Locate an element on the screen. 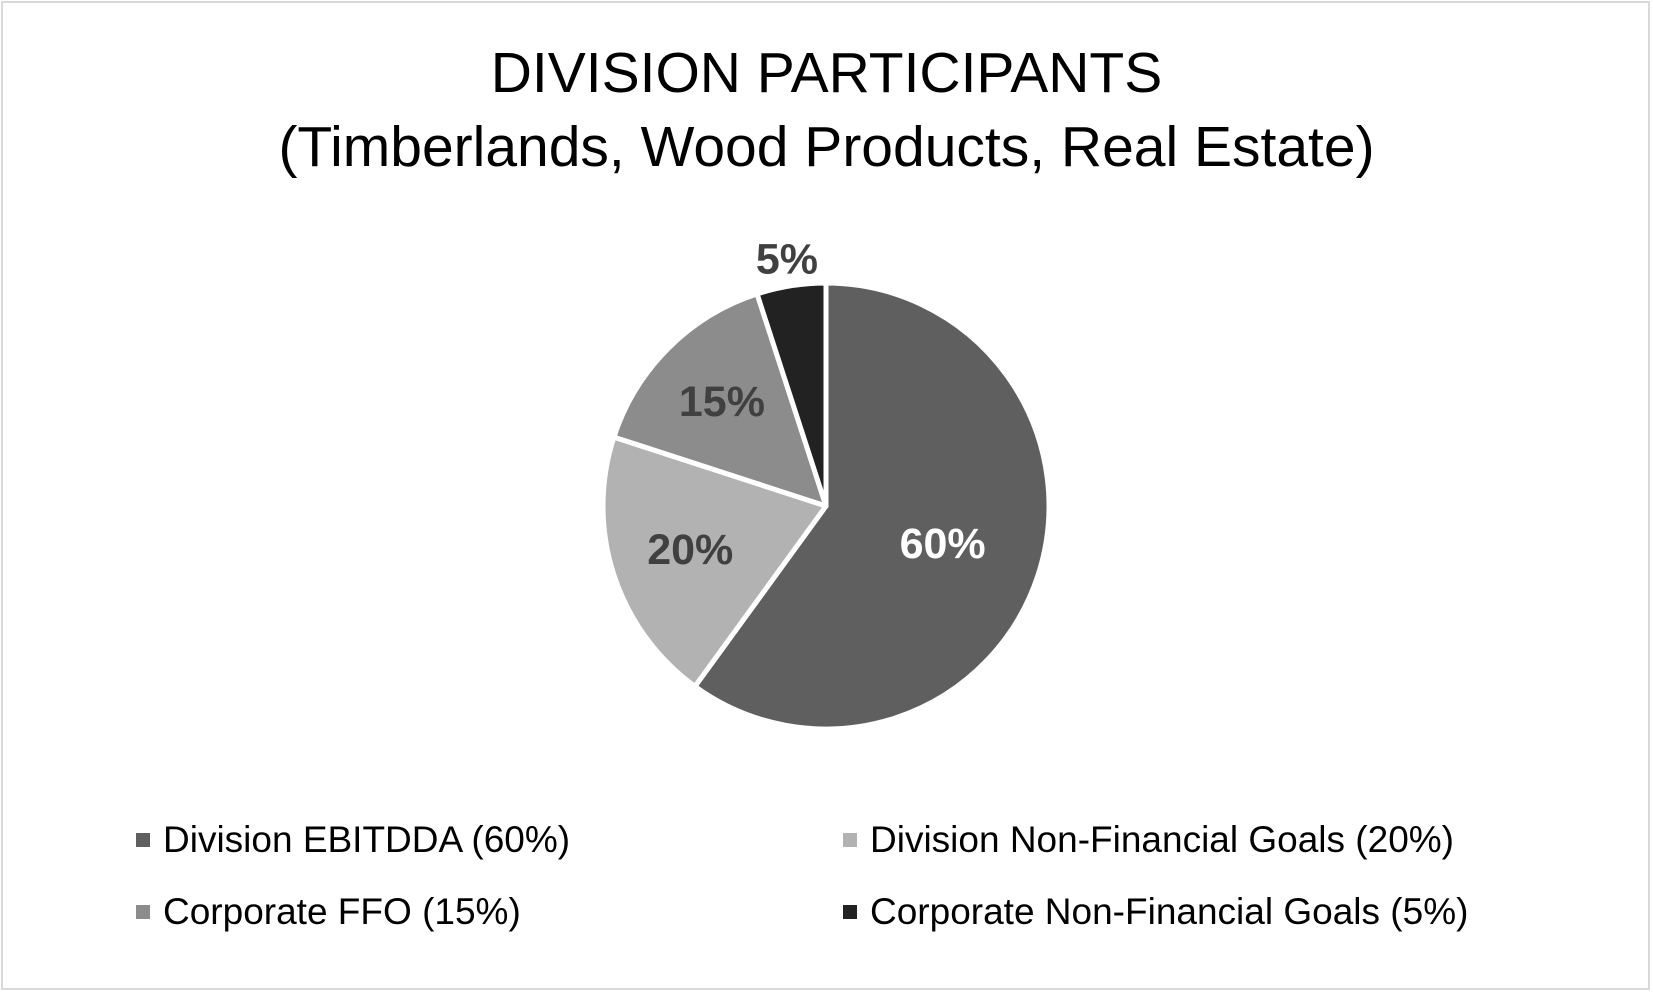  legend-item-corporate-non-financial-goals: Corporate Non-Financial Goals (5%) is located at coordinates (1155, 912).